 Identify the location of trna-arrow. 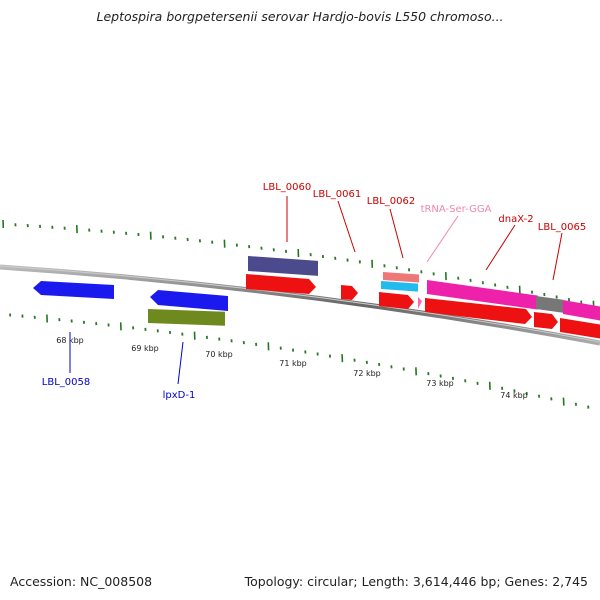
(420, 303).